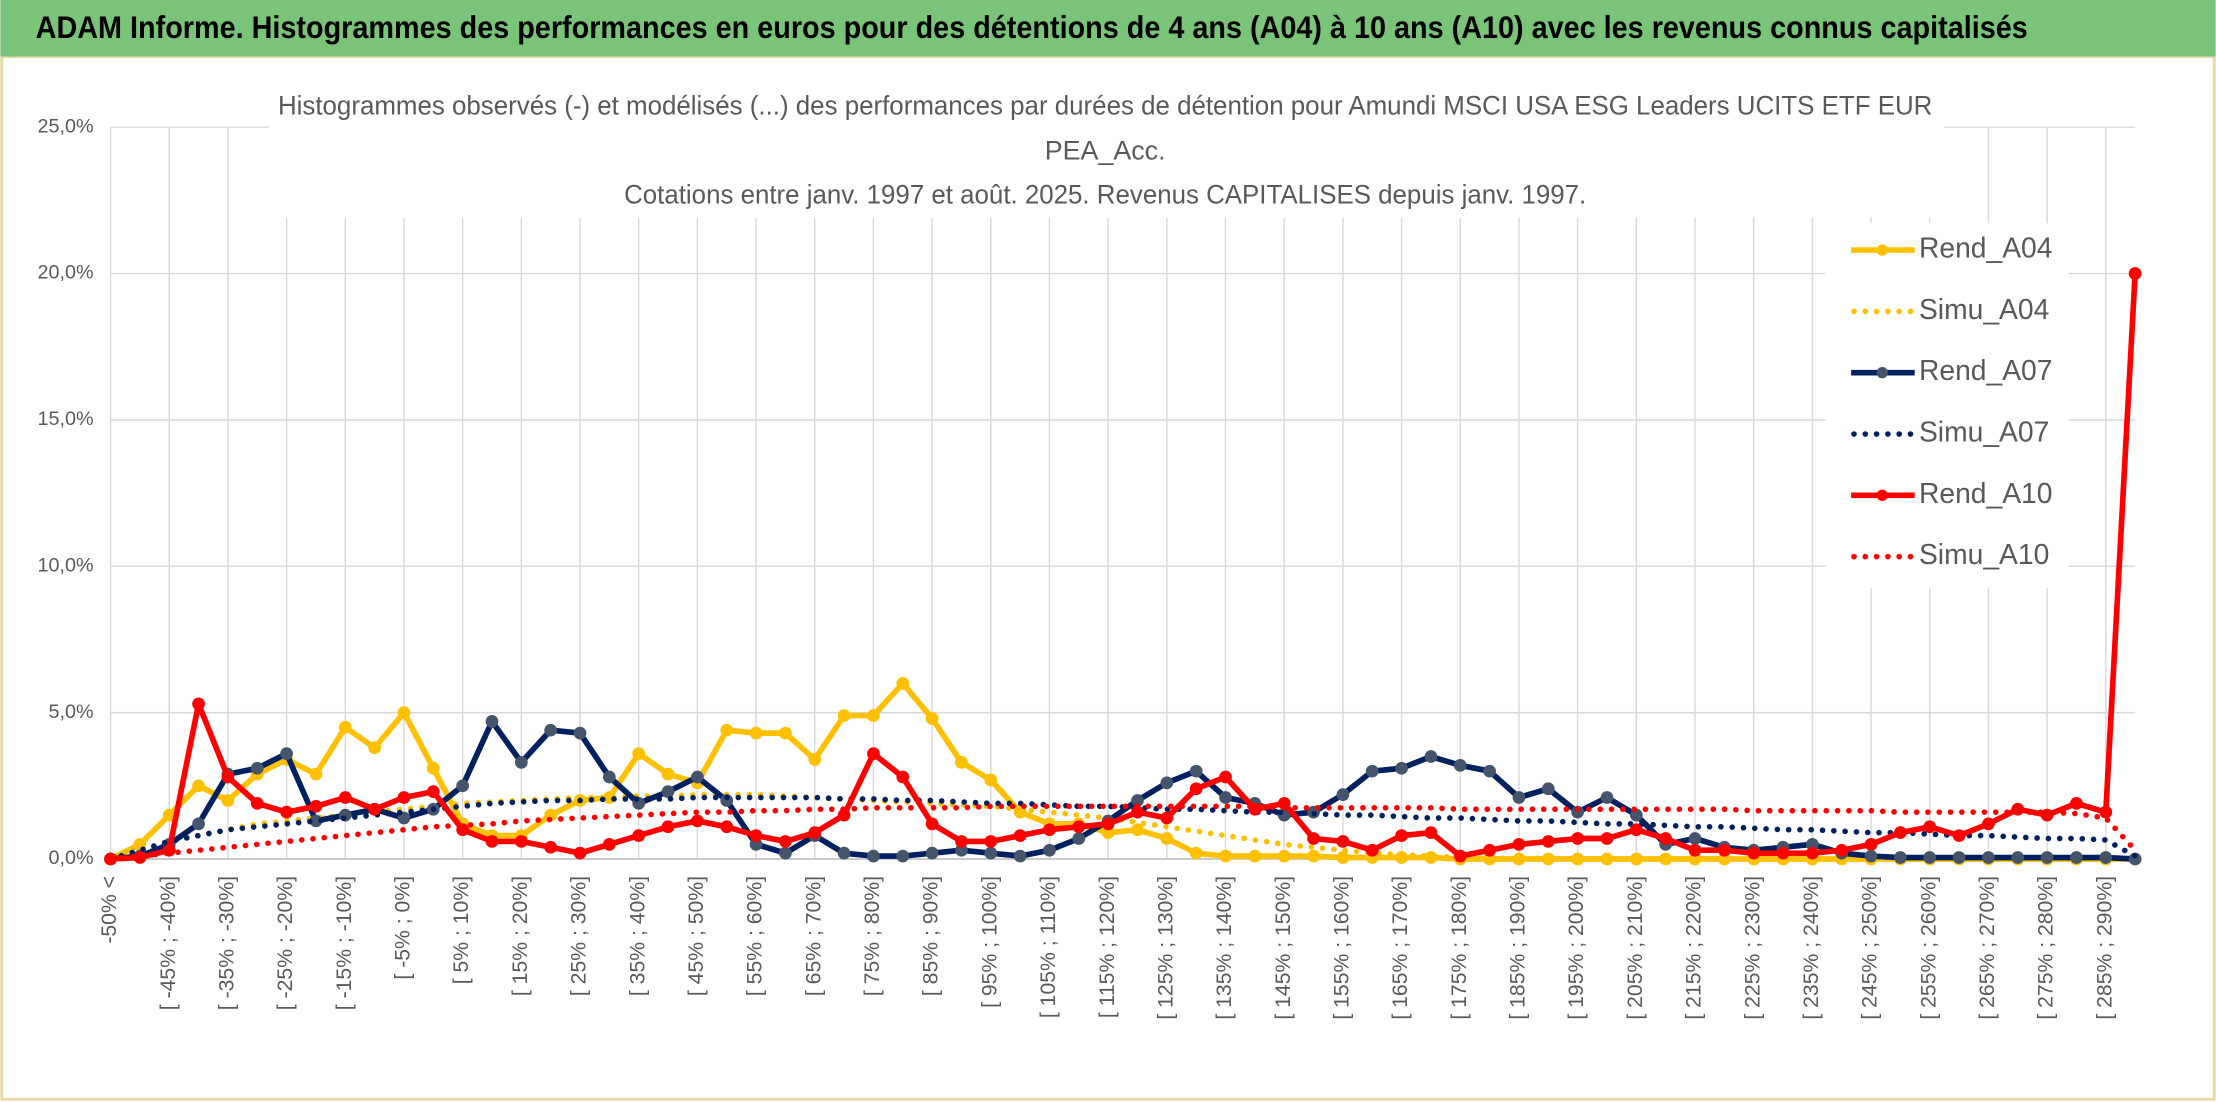 This screenshot has height=1102, width=2216. I want to click on x-tick-label: [ 125% ; 130%], so click(1165, 948).